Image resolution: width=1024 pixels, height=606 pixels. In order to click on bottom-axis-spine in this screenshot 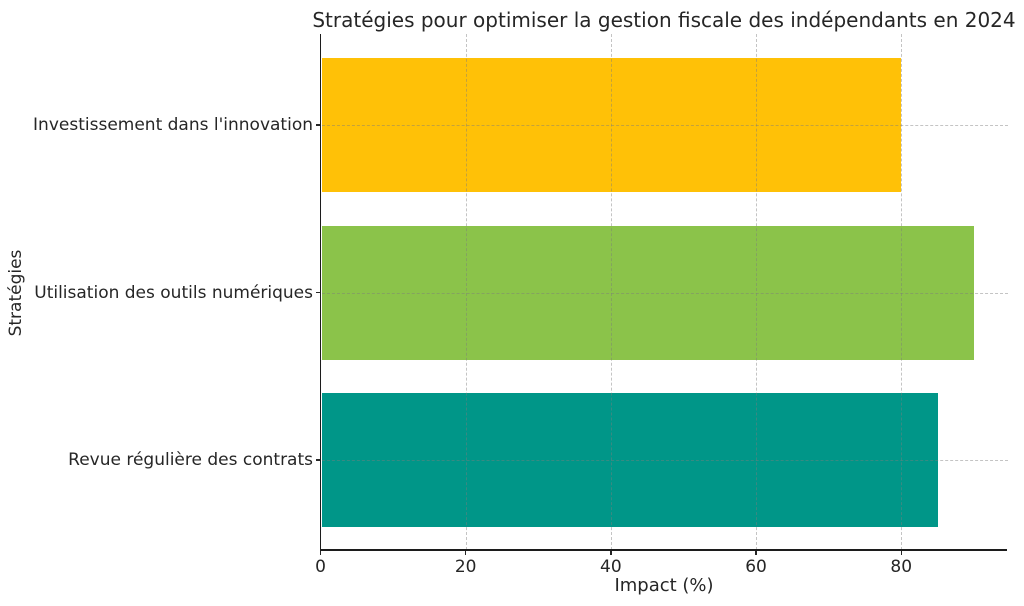, I will do `click(663, 550)`.